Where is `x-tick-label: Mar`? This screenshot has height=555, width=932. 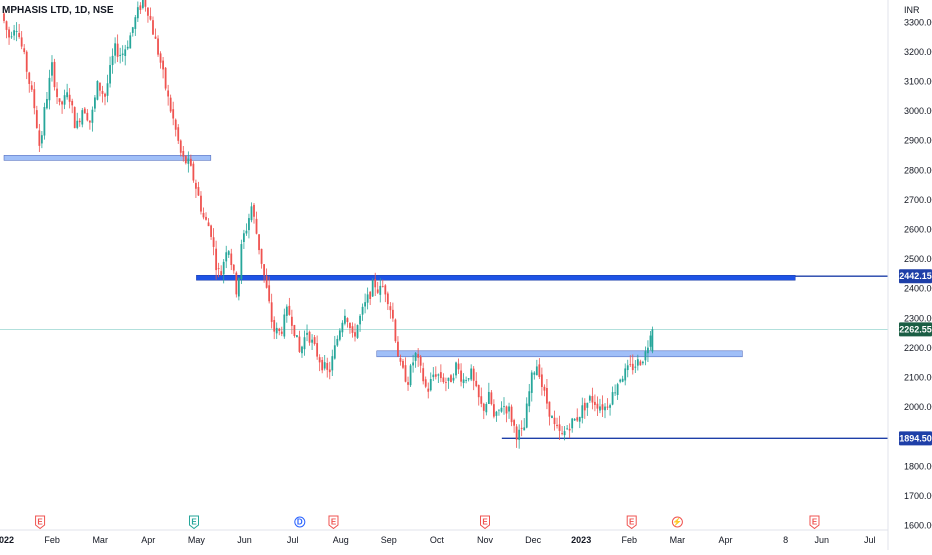 x-tick-label: Mar is located at coordinates (678, 540).